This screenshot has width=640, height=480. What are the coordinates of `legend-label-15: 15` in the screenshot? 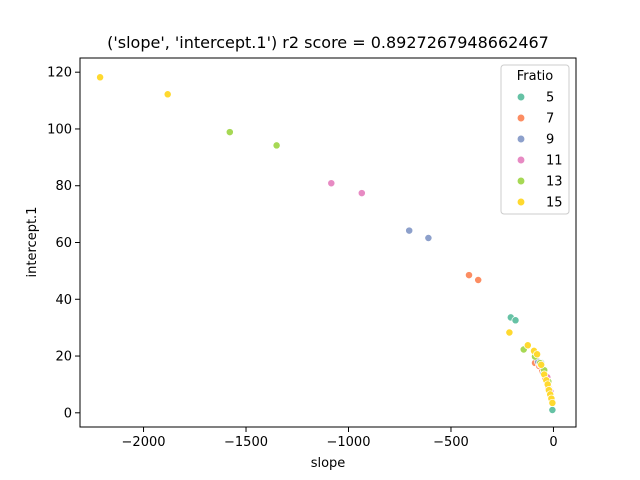 It's located at (554, 203).